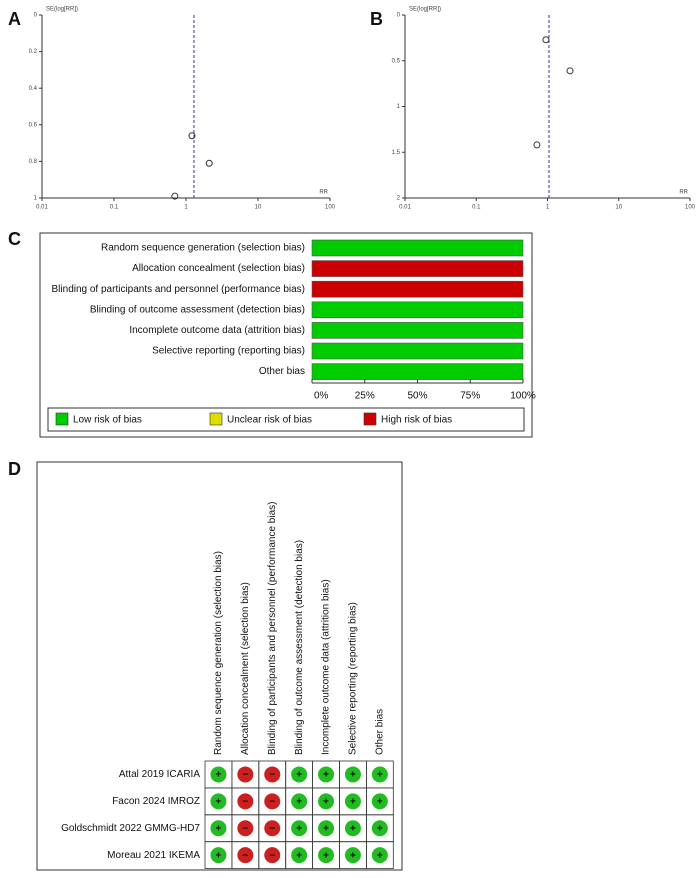 The image size is (700, 878). What do you see at coordinates (376, 19) in the screenshot?
I see `panel-label: B` at bounding box center [376, 19].